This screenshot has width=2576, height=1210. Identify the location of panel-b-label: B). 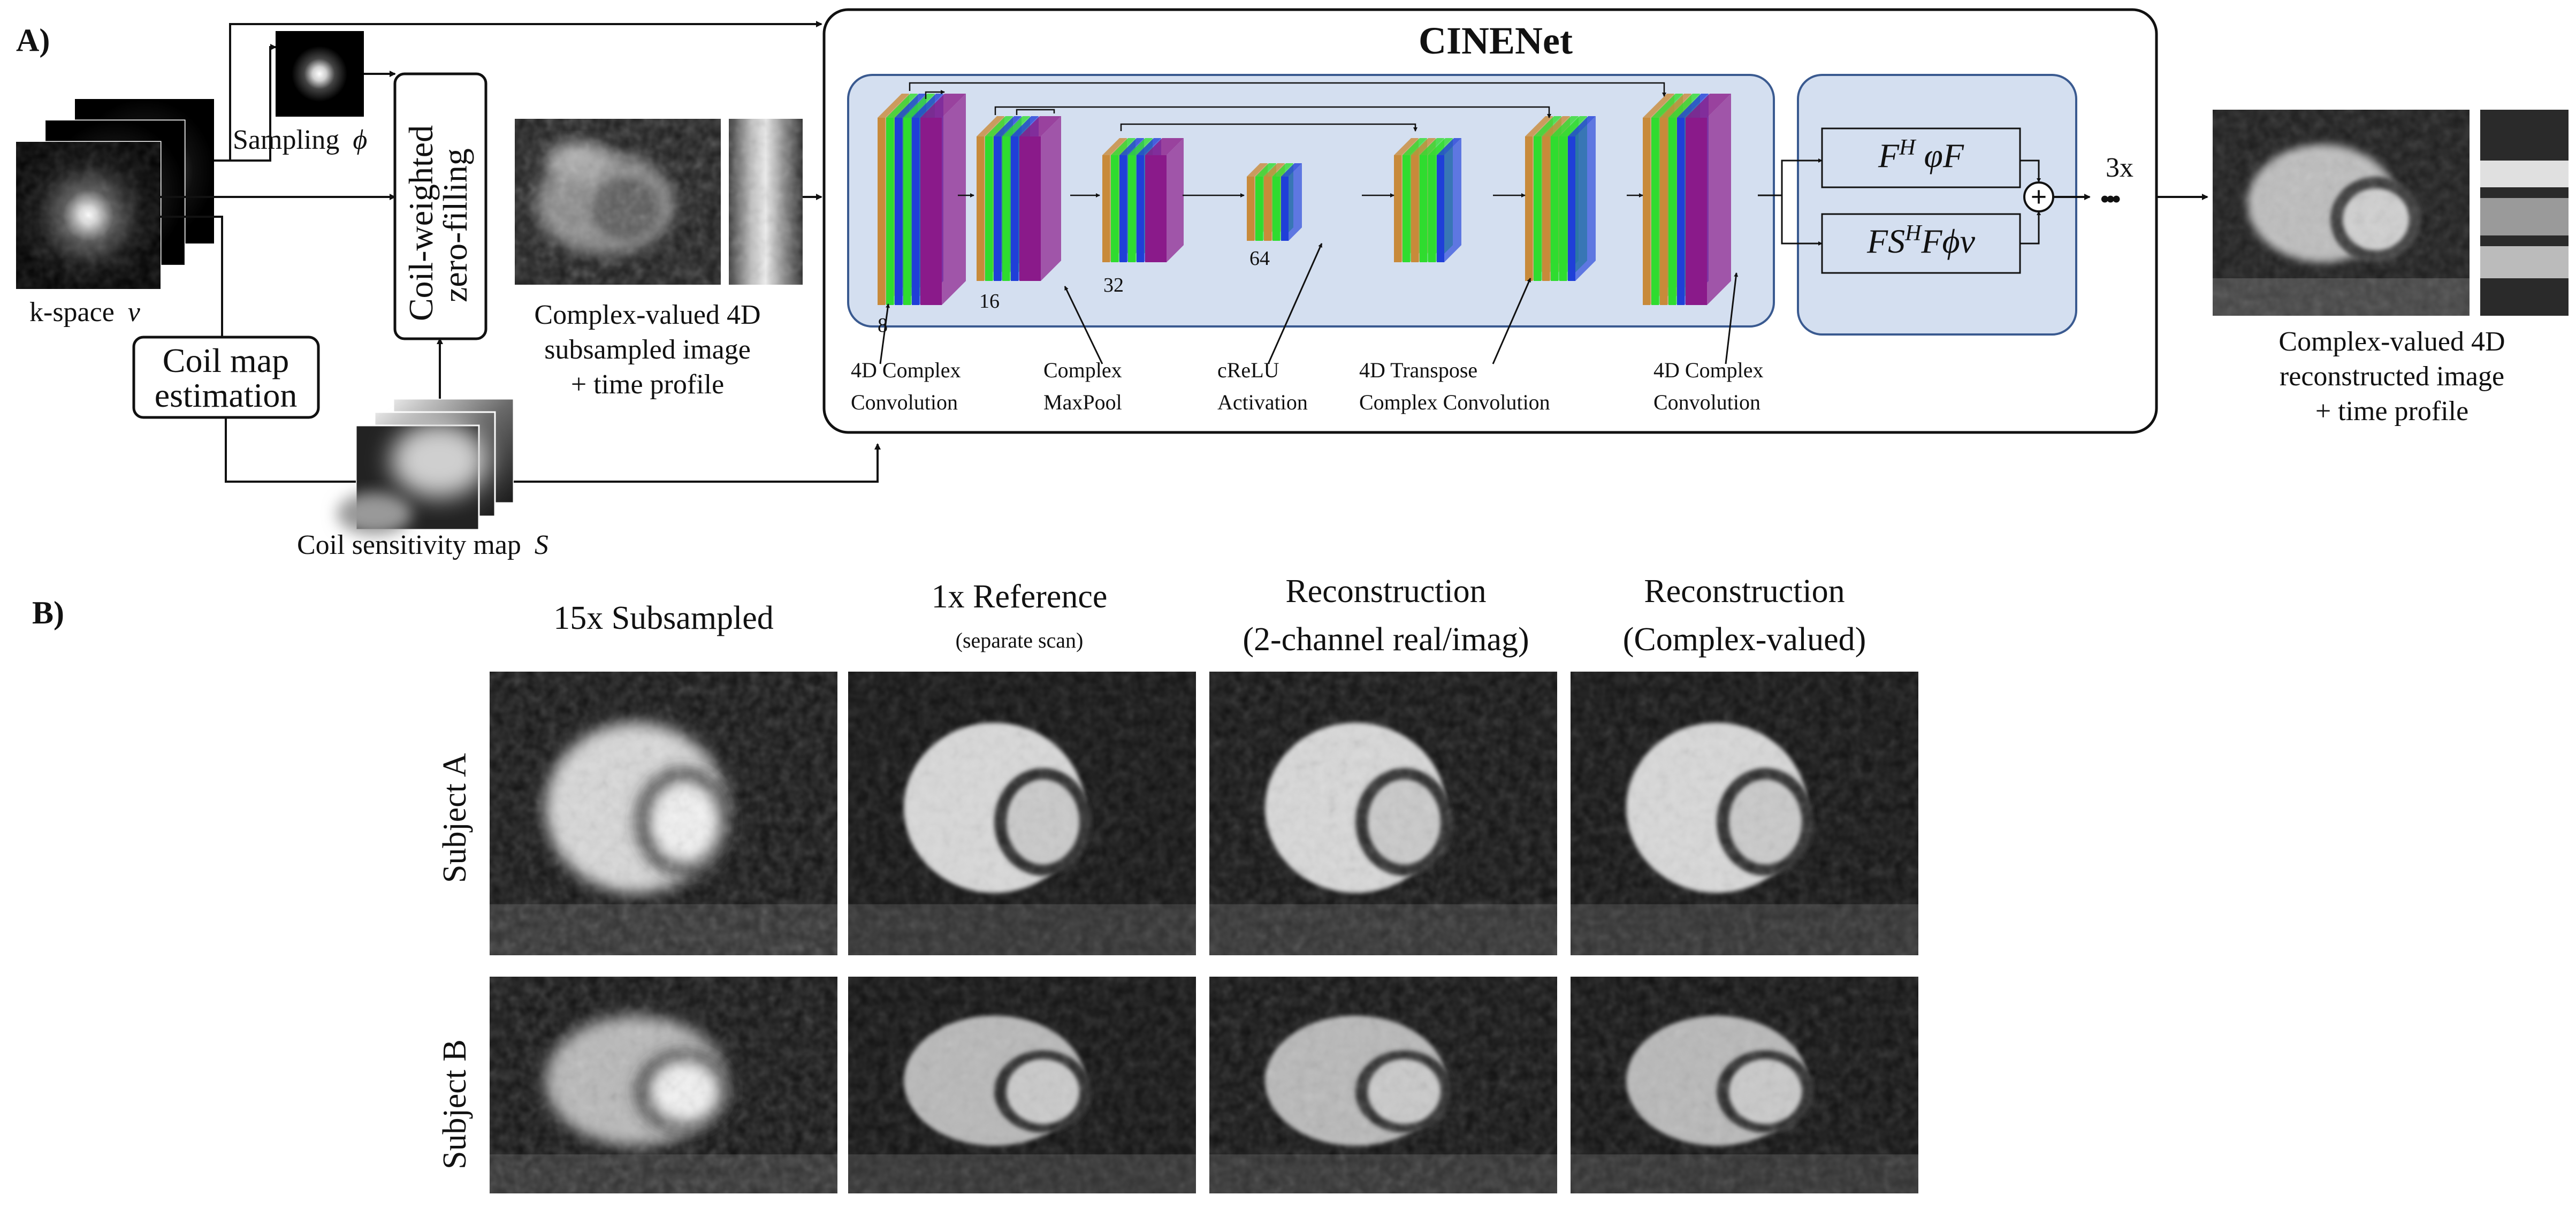
(48, 612).